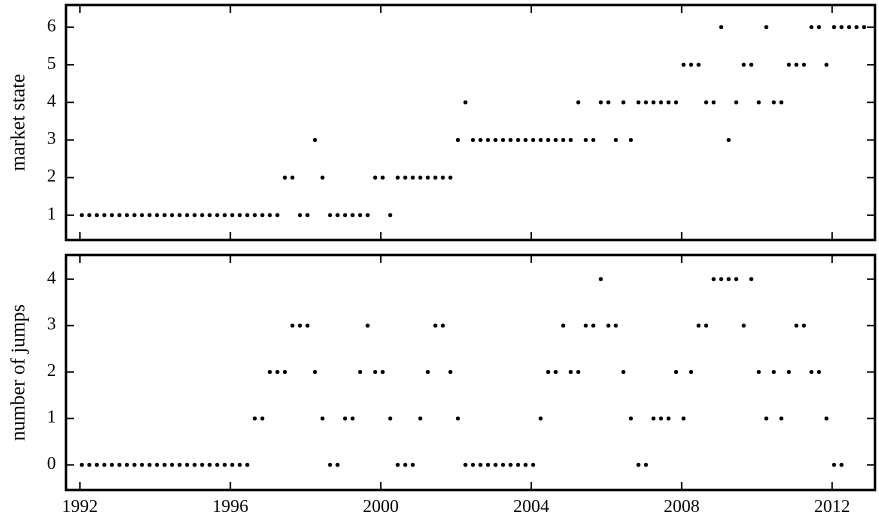 This screenshot has width=879, height=524. Describe the element at coordinates (51, 463) in the screenshot. I see `y-tick-label: 0` at that location.